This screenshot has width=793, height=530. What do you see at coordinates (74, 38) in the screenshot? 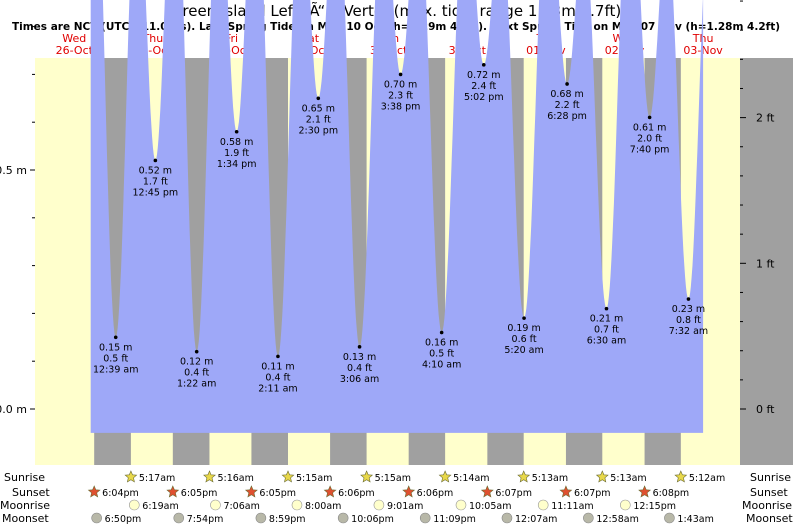
I see `day-name: Wed` at bounding box center [74, 38].